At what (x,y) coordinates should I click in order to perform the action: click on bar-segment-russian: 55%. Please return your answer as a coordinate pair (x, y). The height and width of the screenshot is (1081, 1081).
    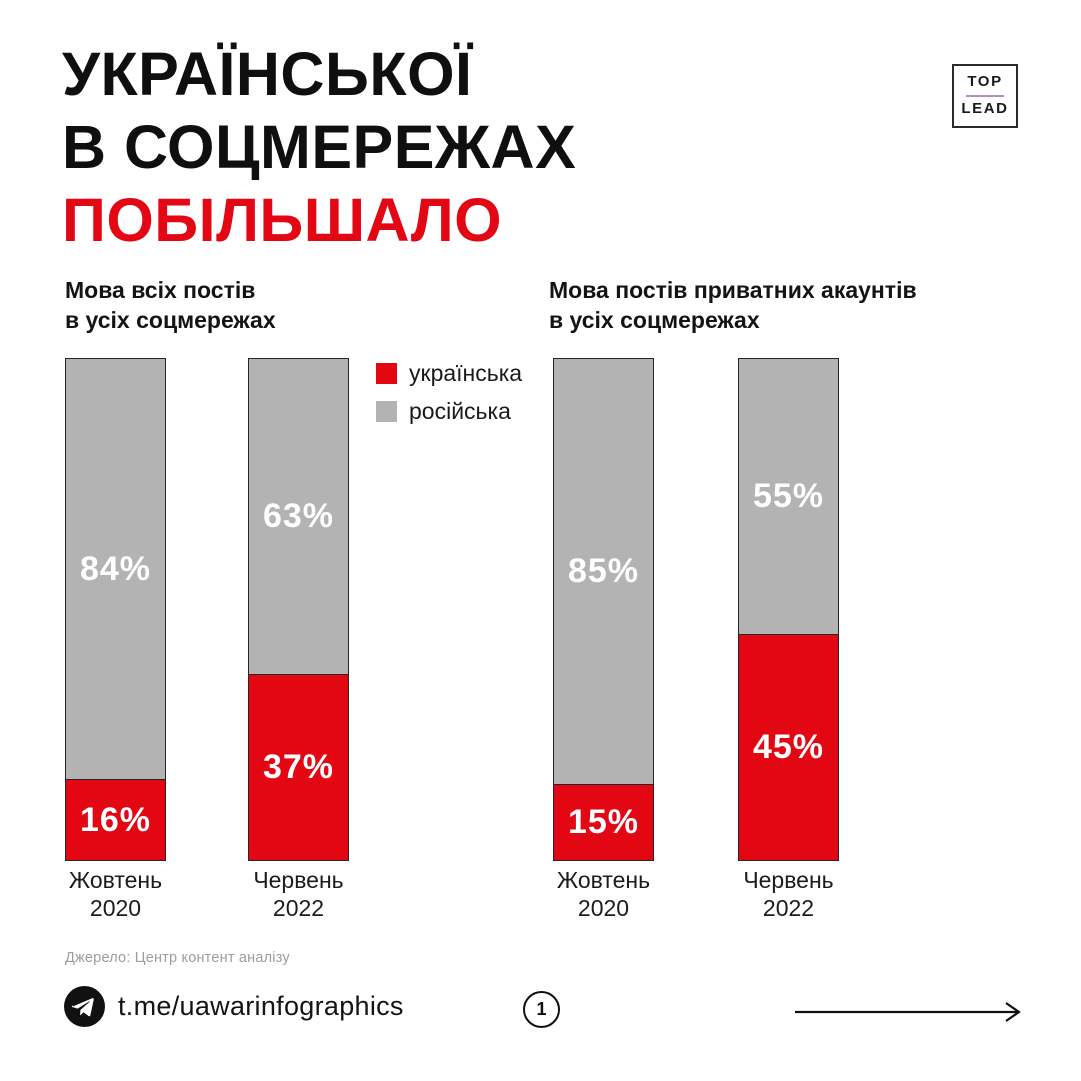
    Looking at the image, I should click on (788, 496).